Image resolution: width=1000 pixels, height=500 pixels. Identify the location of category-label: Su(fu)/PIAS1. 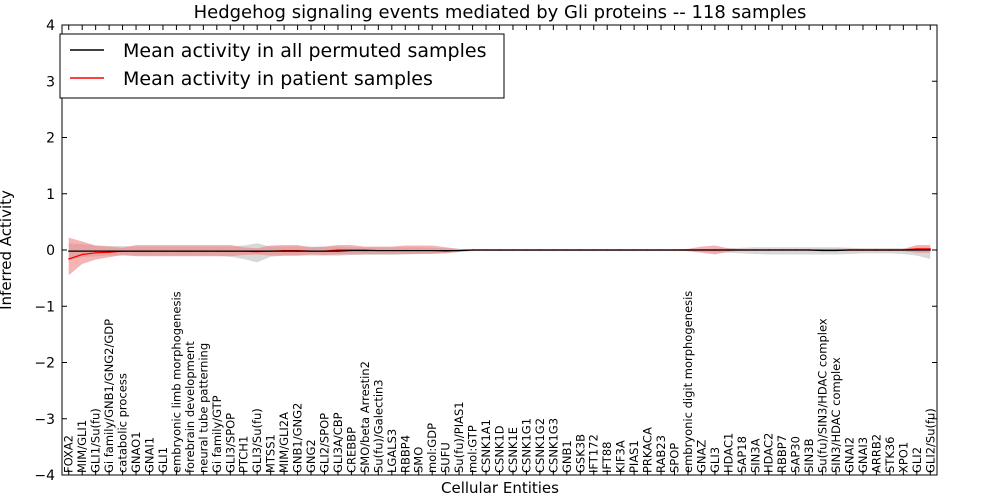
(459, 437).